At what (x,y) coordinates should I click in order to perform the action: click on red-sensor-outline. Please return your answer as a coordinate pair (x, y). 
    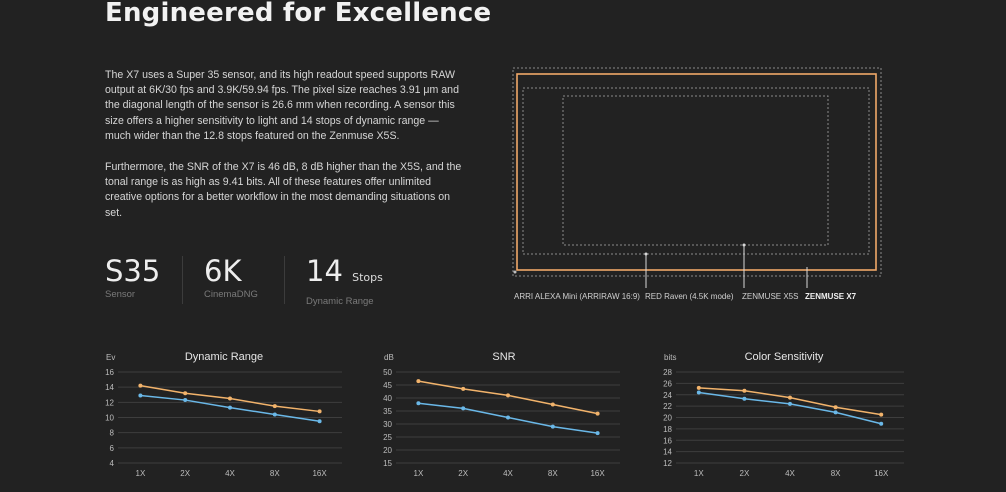
    Looking at the image, I should click on (696, 171).